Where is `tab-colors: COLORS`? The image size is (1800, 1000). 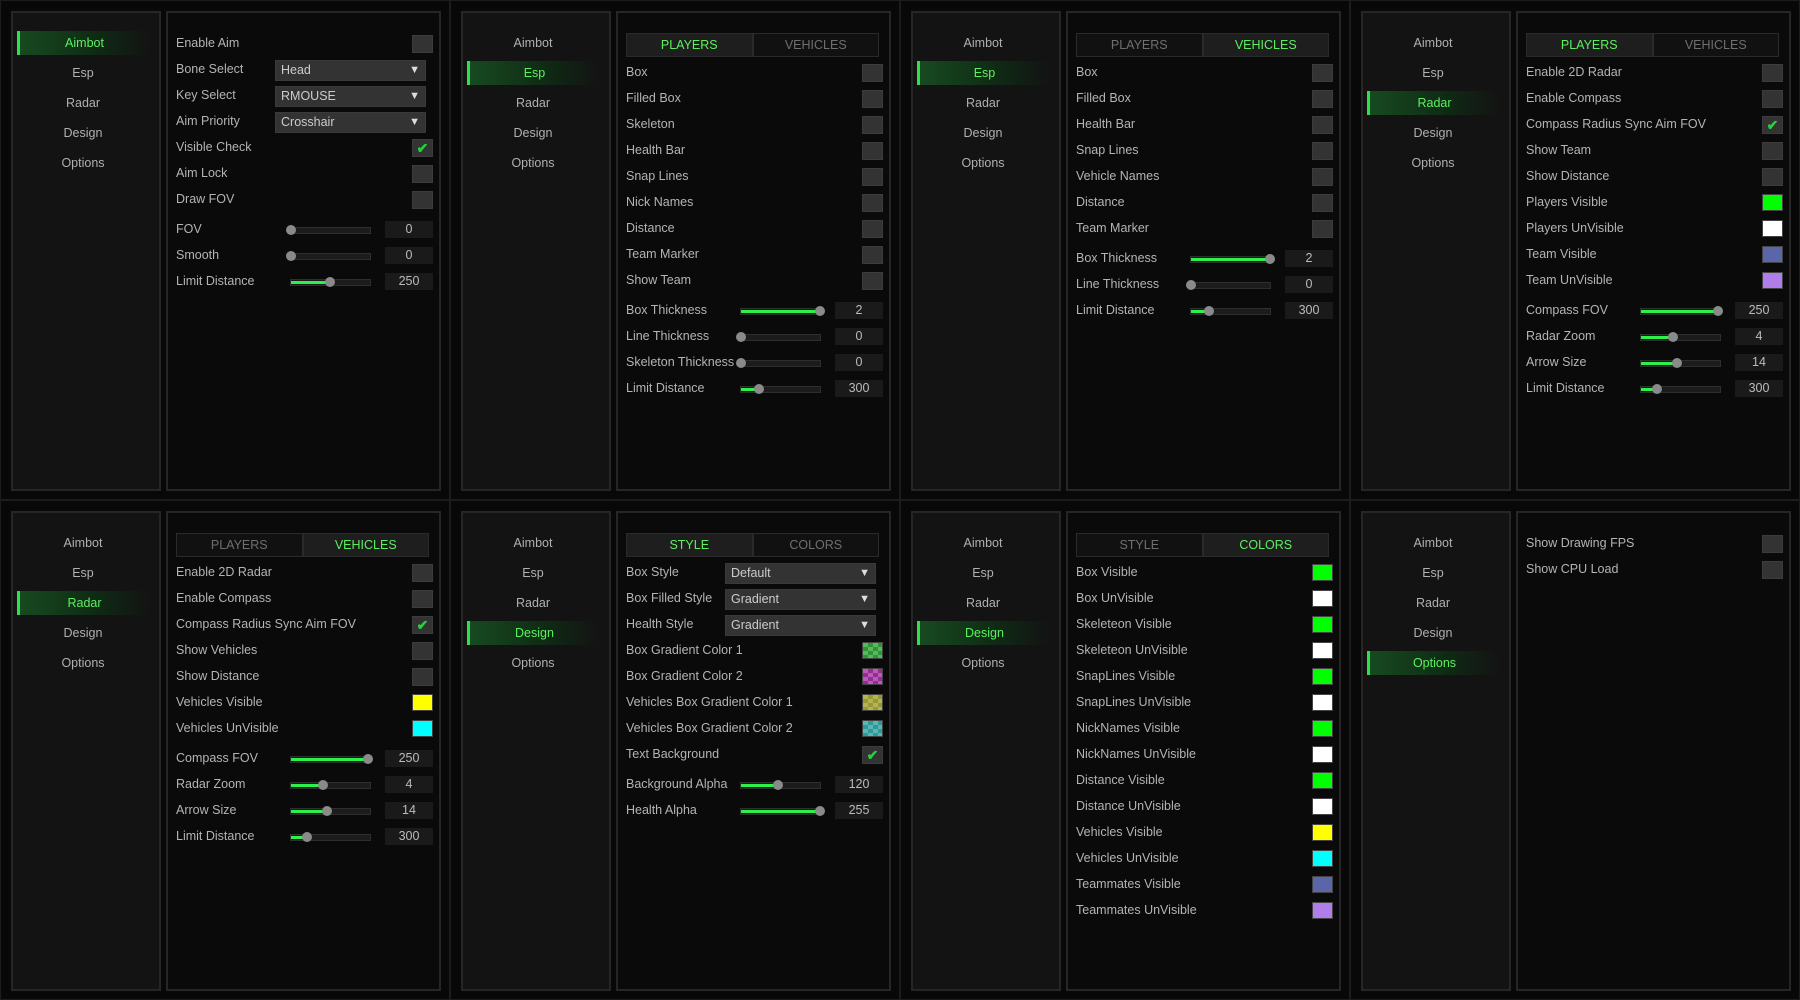 tab-colors: COLORS is located at coordinates (814, 545).